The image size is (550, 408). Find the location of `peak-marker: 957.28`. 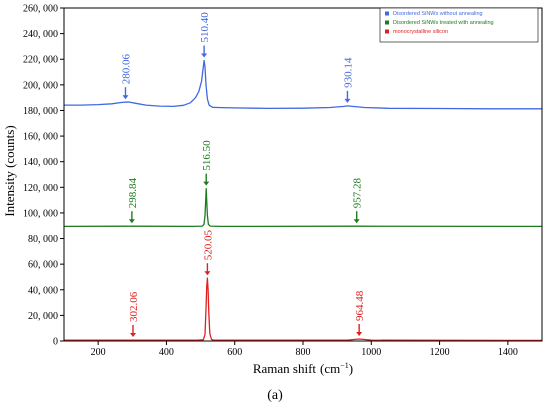

peak-marker: 957.28 is located at coordinates (358, 200).